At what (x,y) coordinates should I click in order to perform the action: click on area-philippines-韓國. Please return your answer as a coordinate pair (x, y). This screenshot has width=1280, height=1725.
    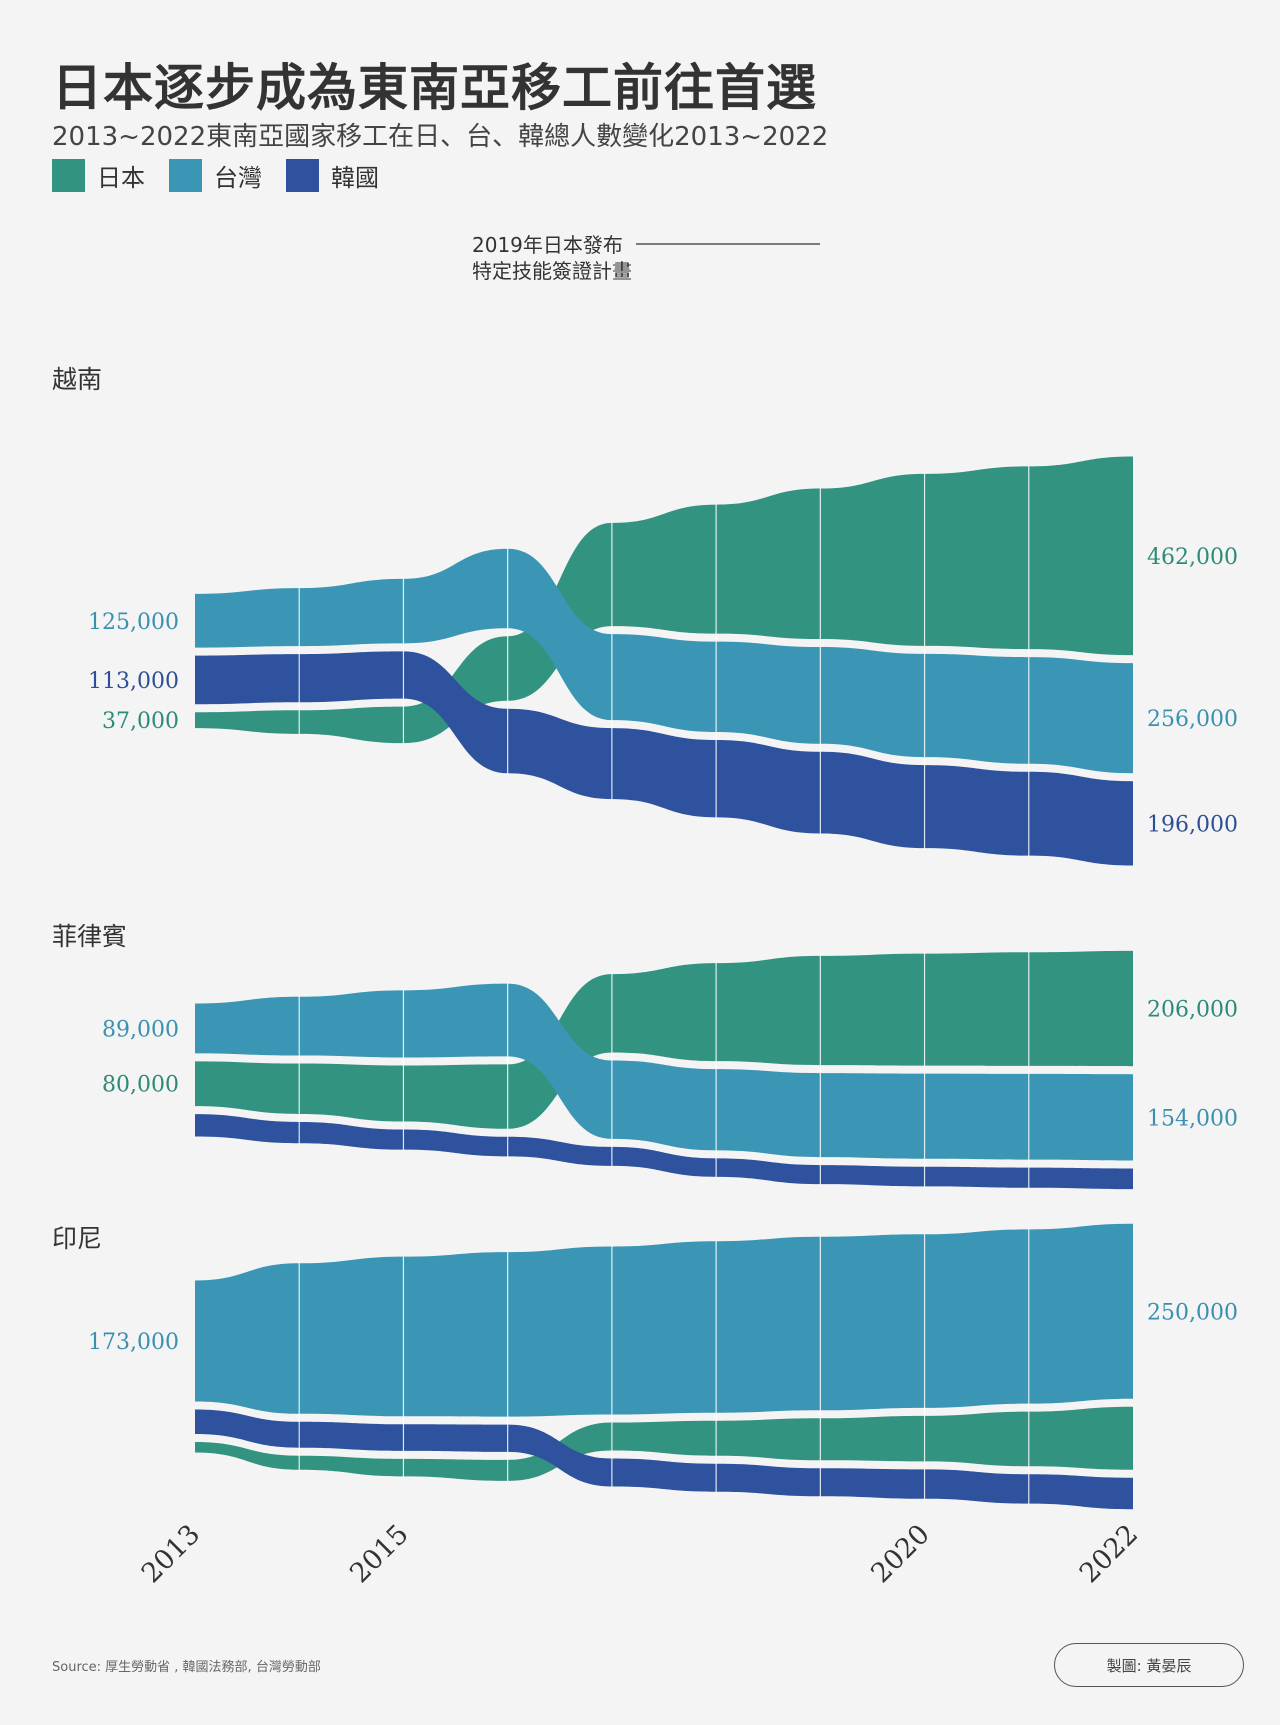
    Looking at the image, I should click on (664, 1152).